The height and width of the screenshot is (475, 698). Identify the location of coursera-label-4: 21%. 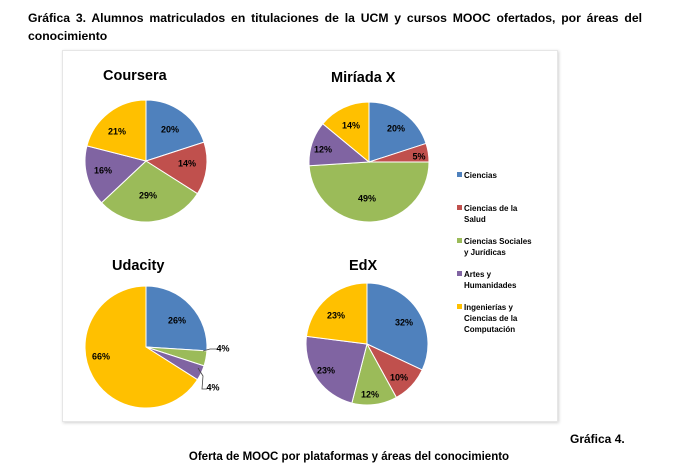
(117, 131).